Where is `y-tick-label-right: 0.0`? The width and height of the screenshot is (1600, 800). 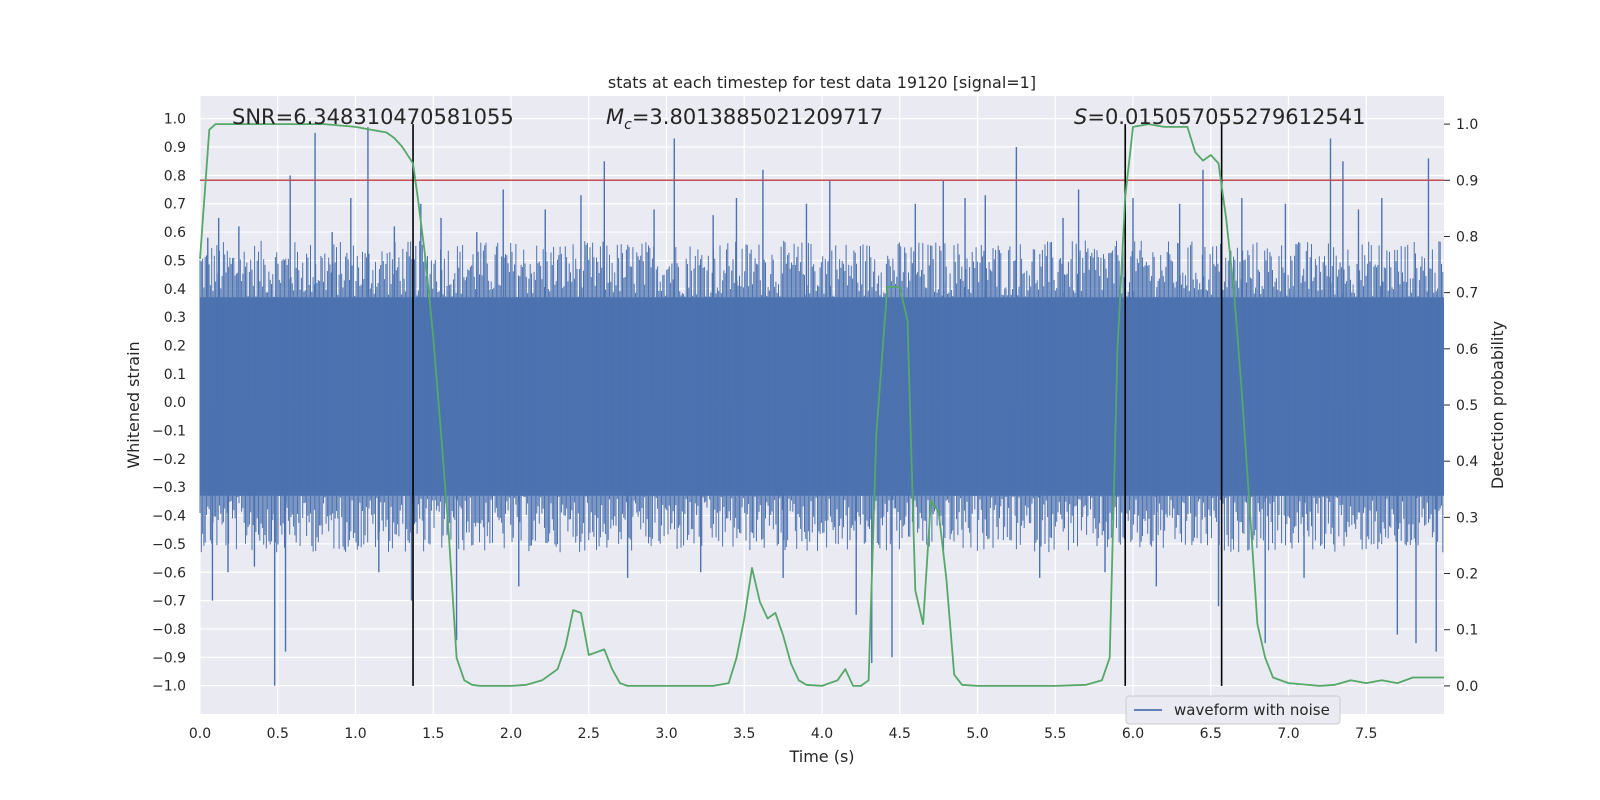 y-tick-label-right: 0.0 is located at coordinates (1467, 687).